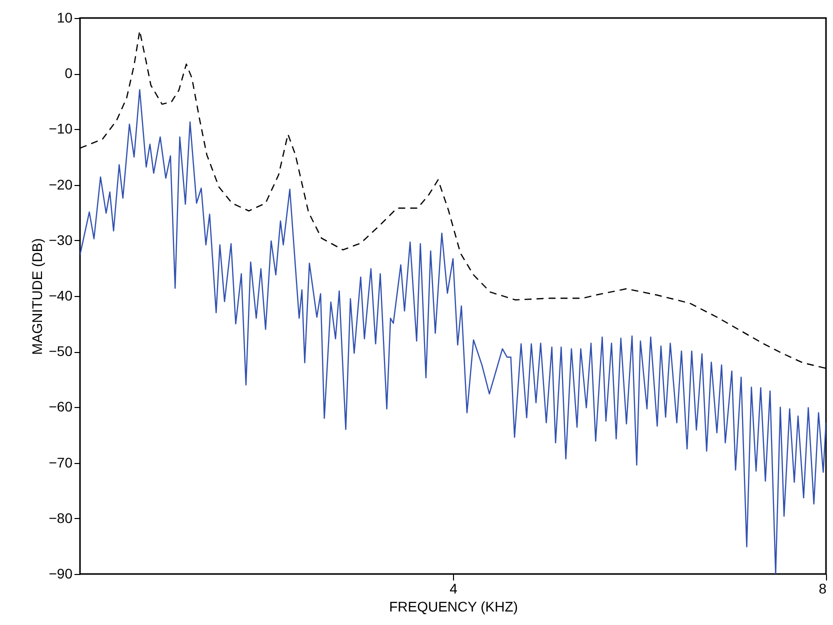 The height and width of the screenshot is (625, 833). I want to click on y-tick-label: −60, so click(60, 406).